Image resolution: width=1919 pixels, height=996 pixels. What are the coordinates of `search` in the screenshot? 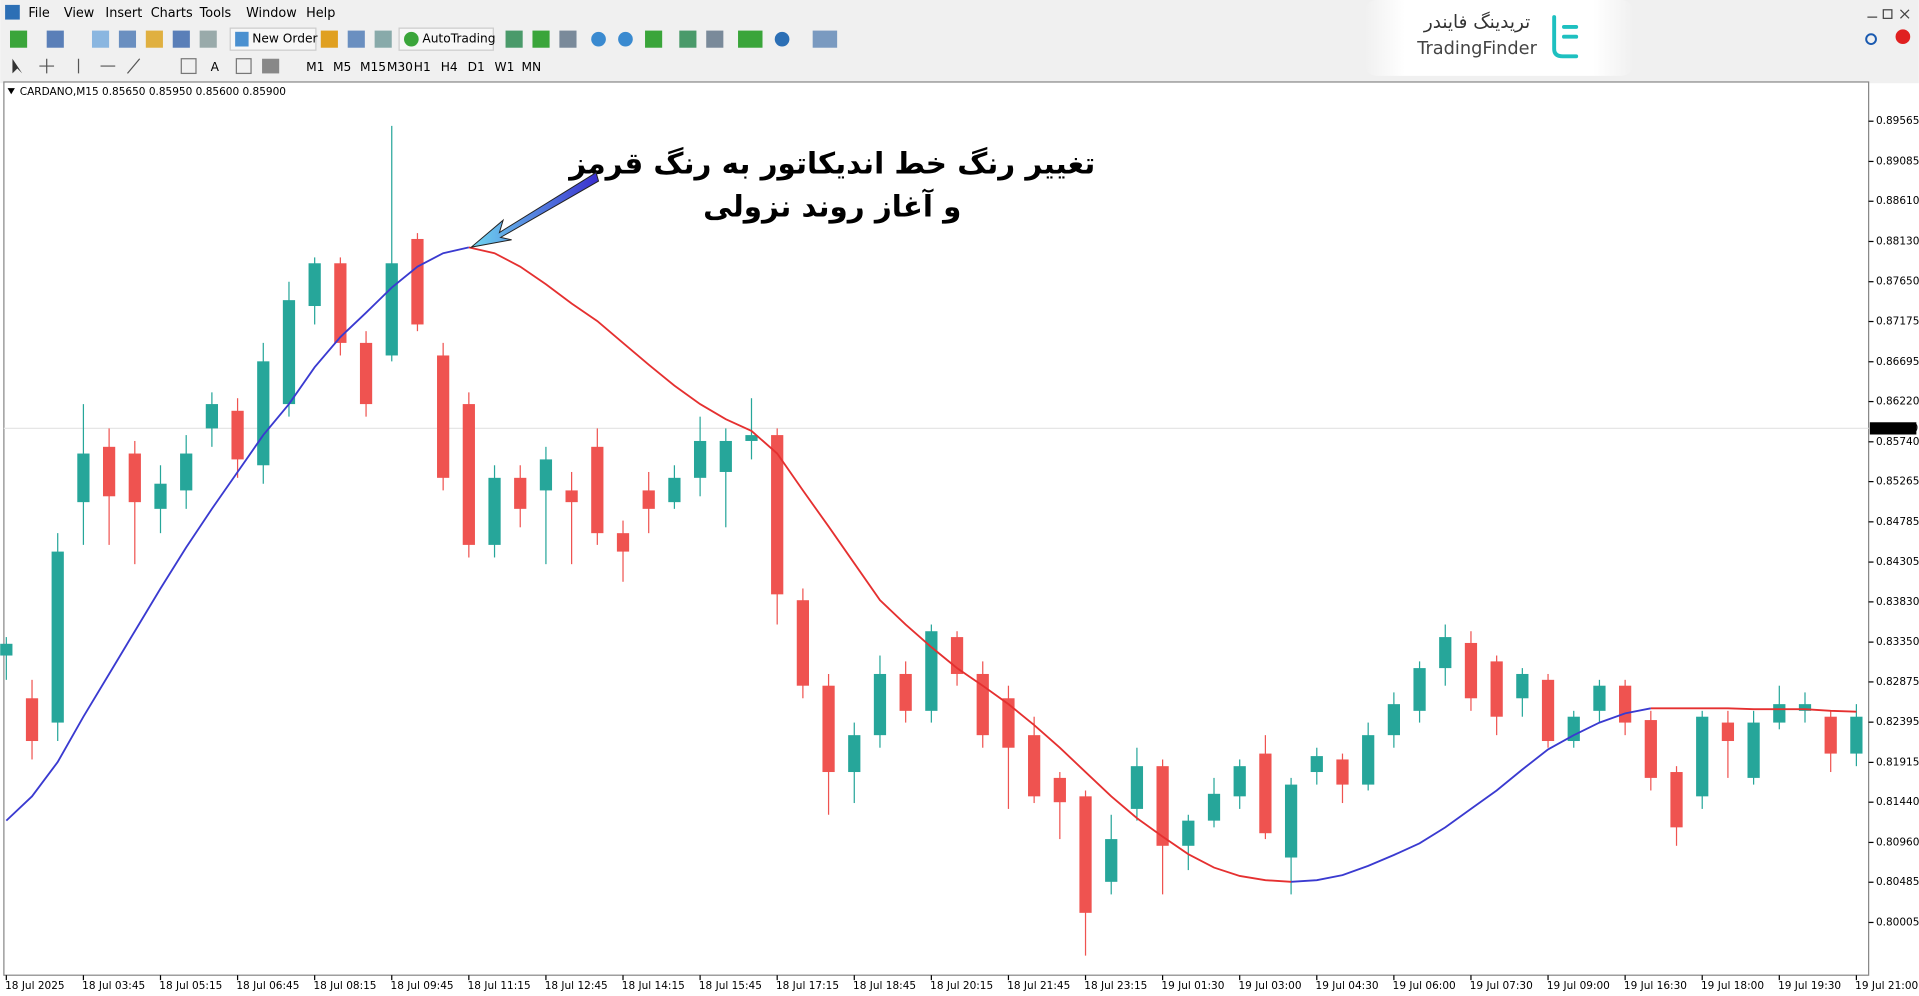 It's located at (1871, 39).